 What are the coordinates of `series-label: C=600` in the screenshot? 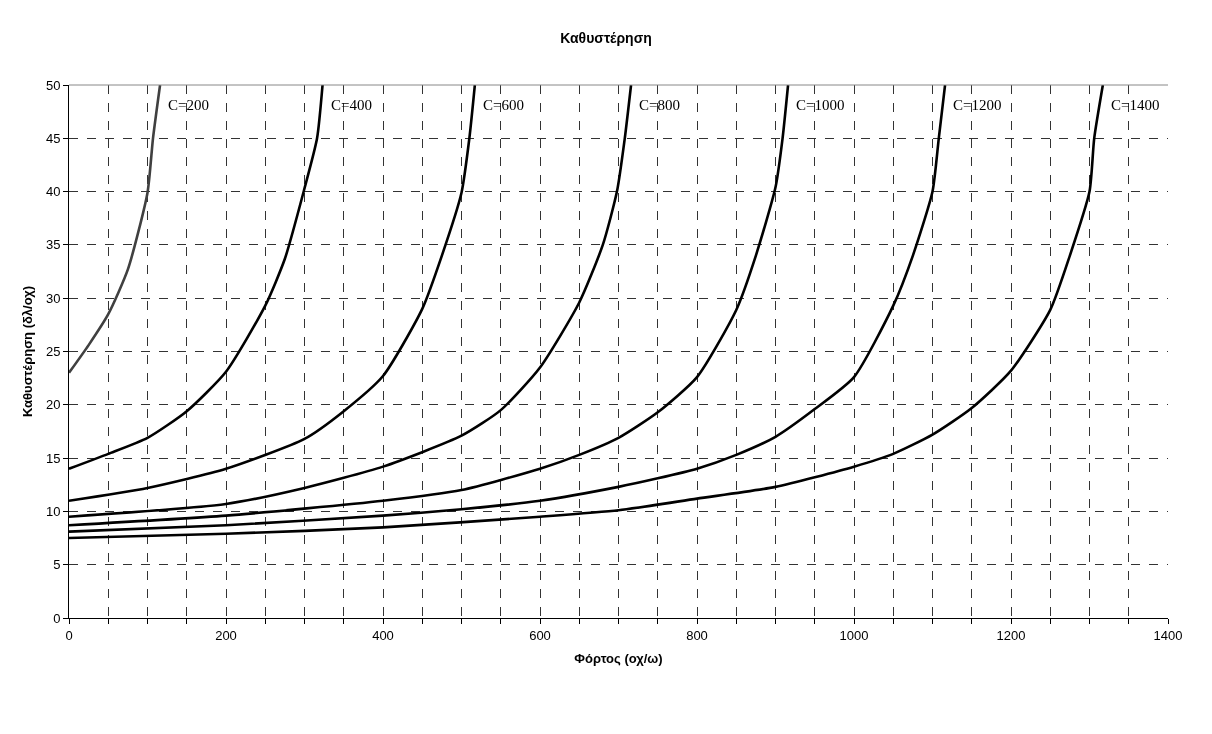 It's located at (503, 105).